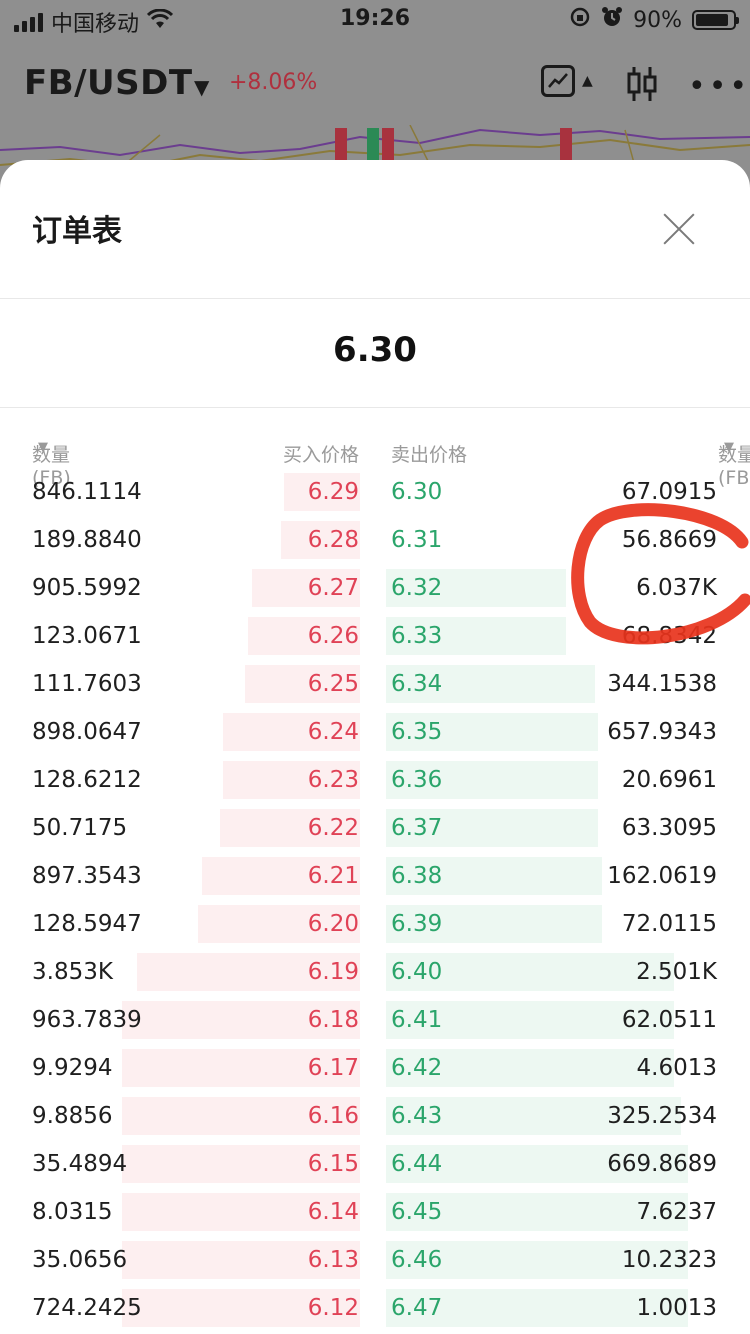 The width and height of the screenshot is (750, 1334). Describe the element at coordinates (375, 1068) in the screenshot. I see `order-book-row: 9.9294 6.17 6.42 4.6013` at that location.